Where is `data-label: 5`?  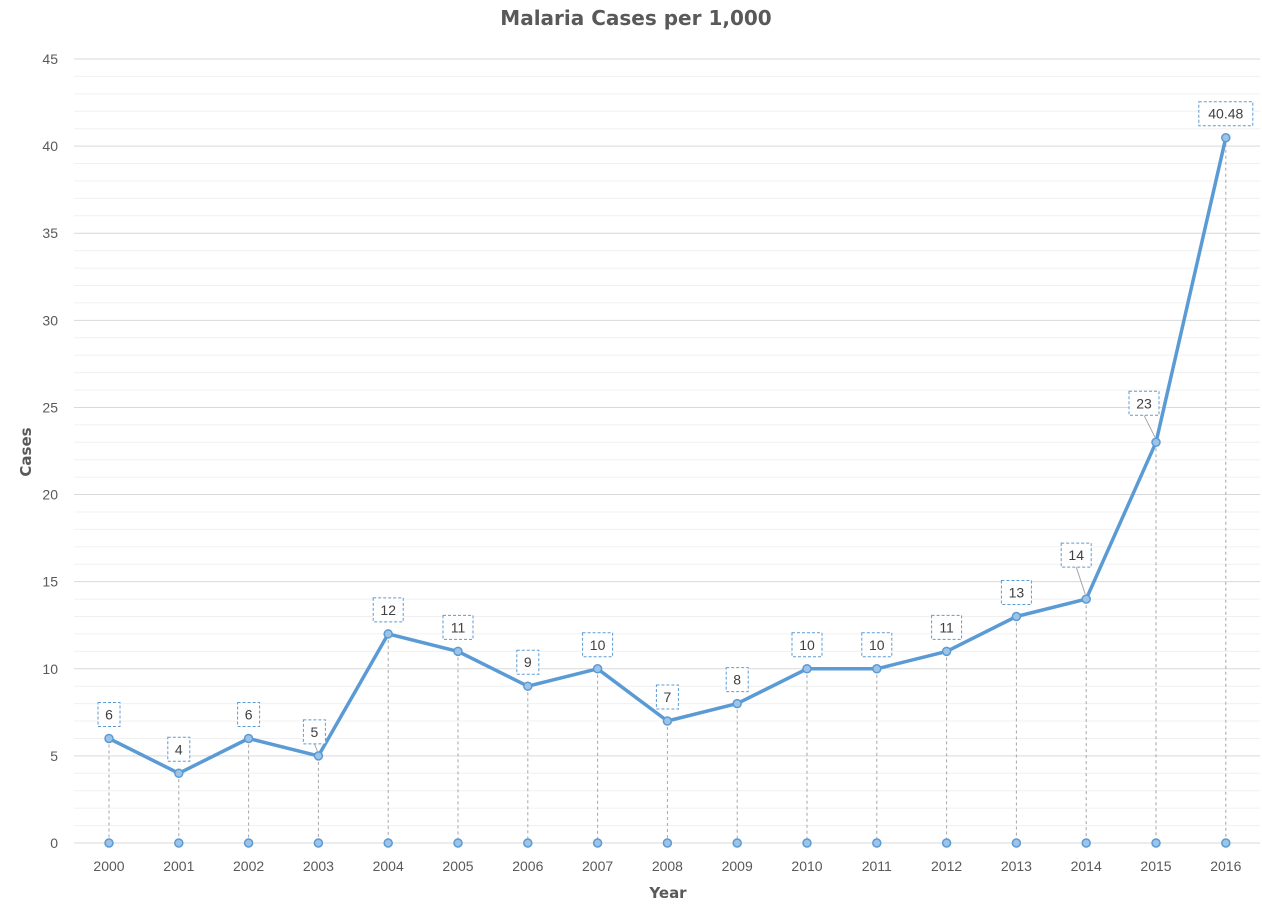 data-label: 5 is located at coordinates (315, 732).